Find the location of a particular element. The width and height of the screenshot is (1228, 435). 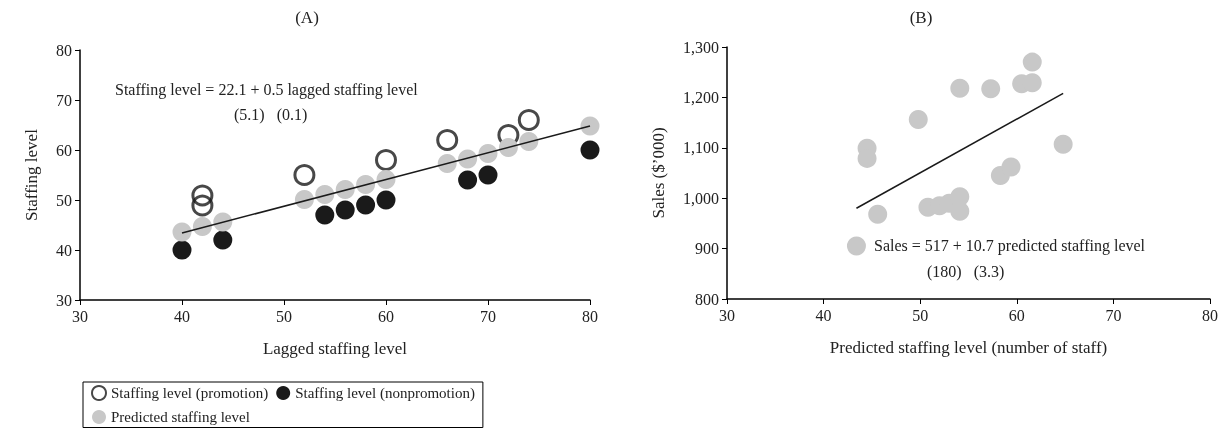

x-axis-title: Predicted staffing level (number of staff) is located at coordinates (968, 347).